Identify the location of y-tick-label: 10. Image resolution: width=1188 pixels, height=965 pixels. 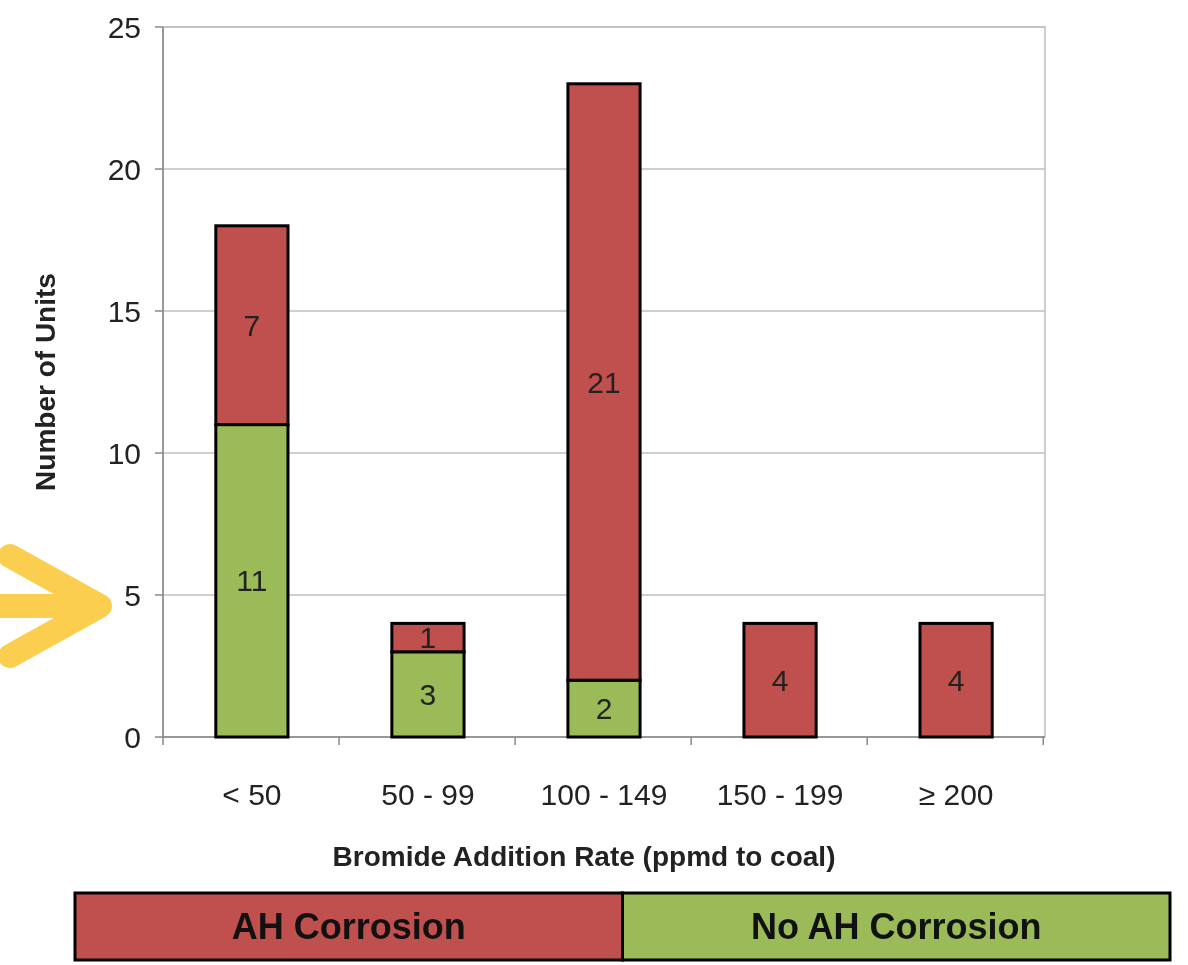
(124, 453).